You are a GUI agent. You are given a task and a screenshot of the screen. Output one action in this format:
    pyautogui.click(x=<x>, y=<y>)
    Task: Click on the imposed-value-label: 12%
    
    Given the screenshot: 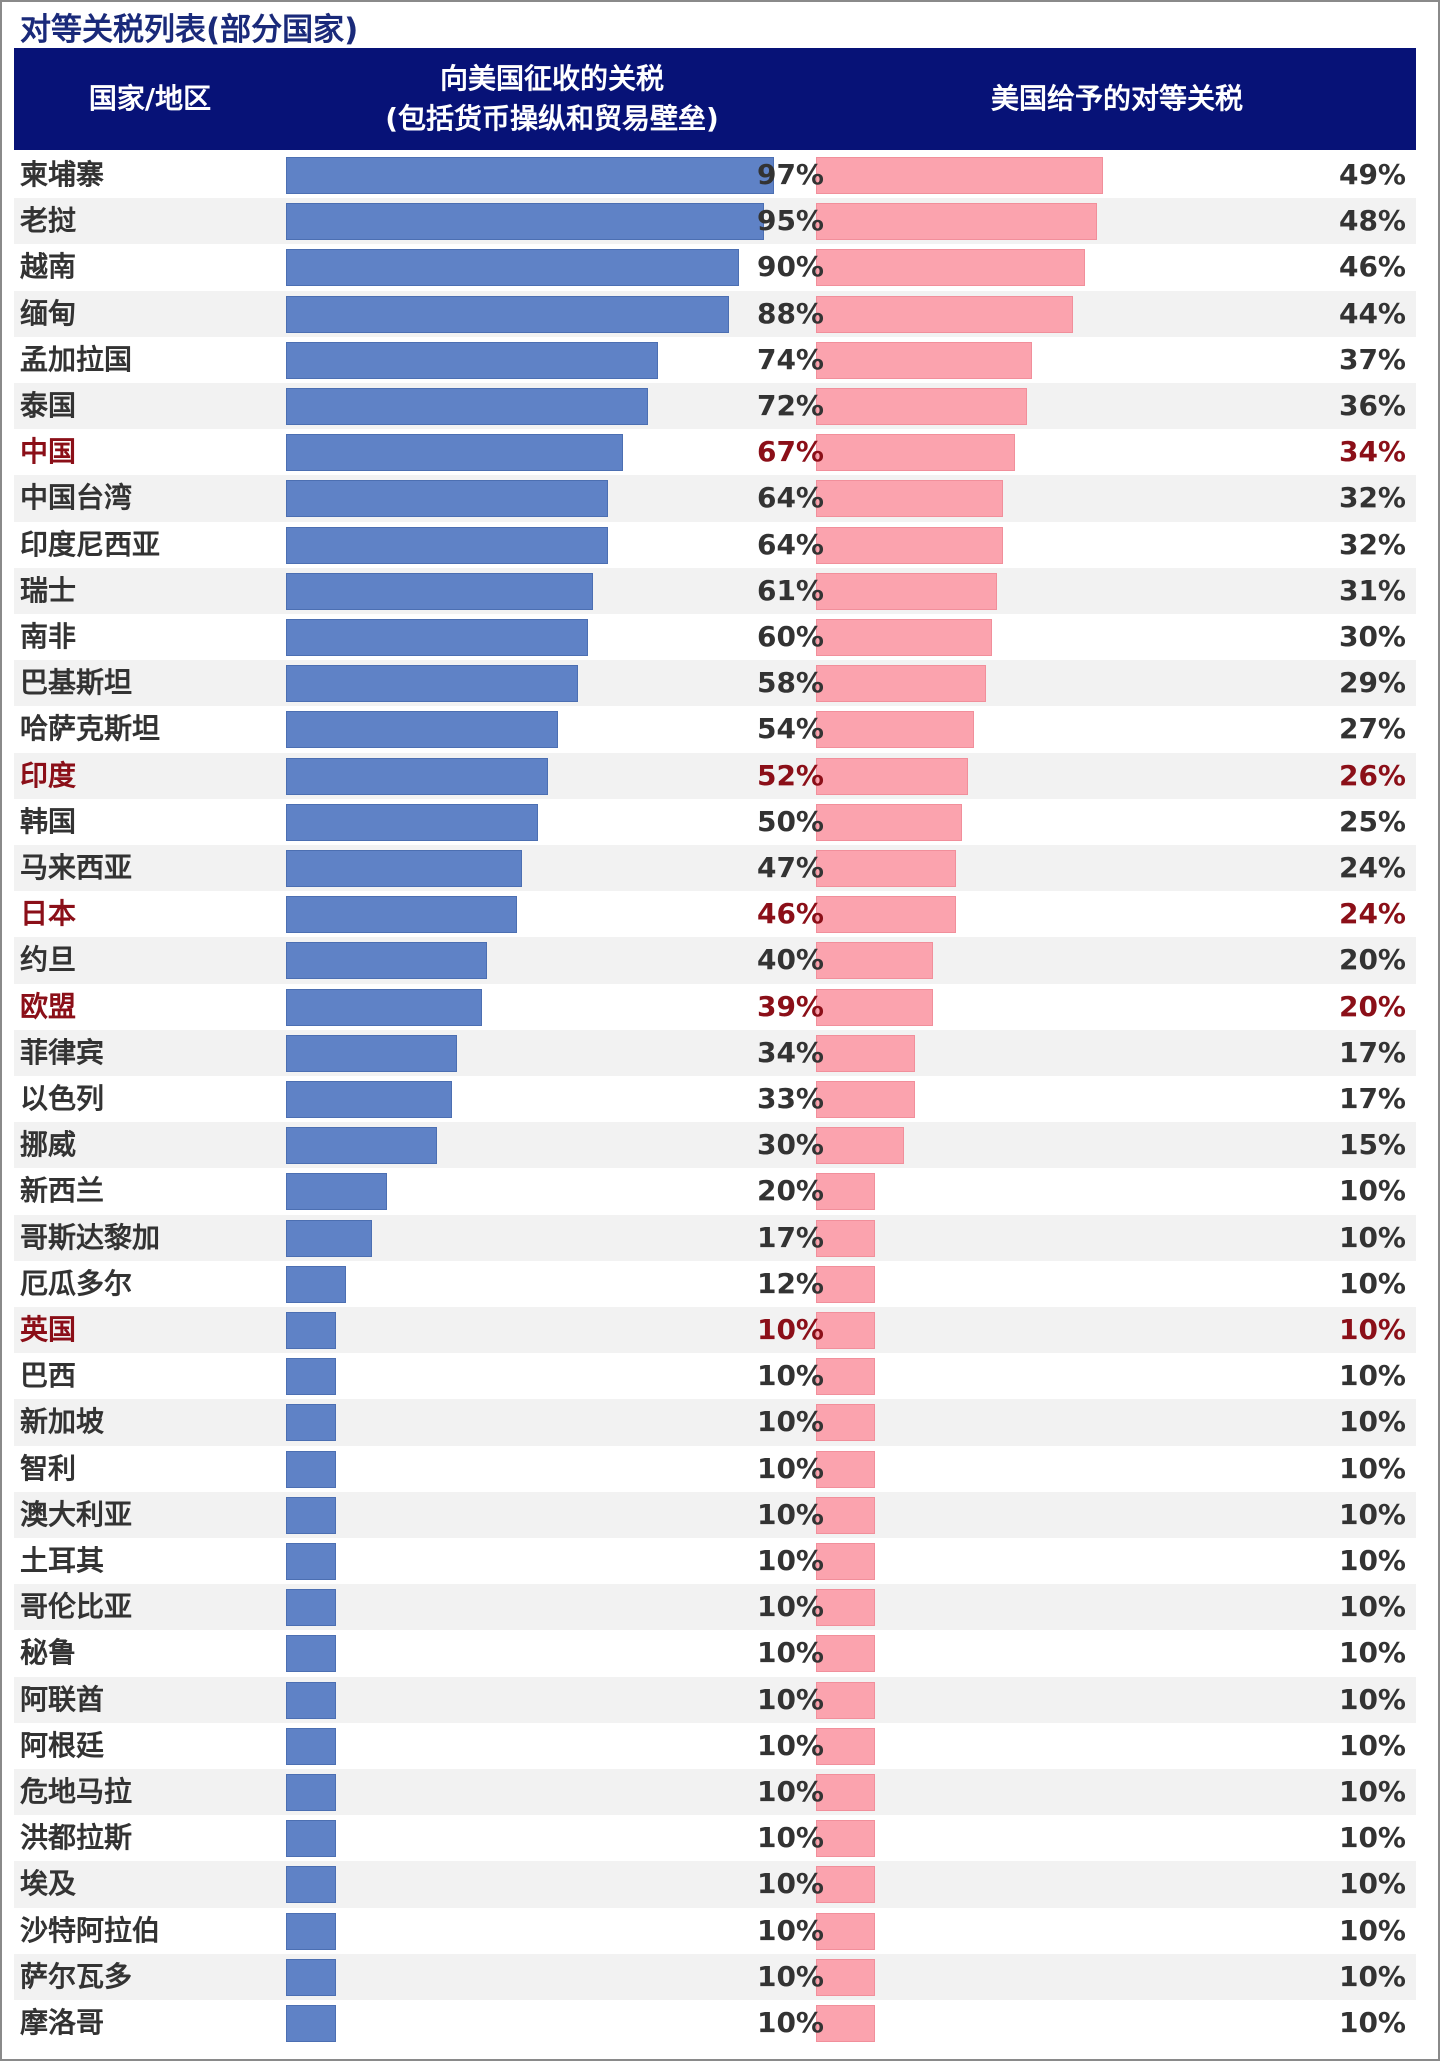 What is the action you would take?
    pyautogui.click(x=790, y=1283)
    